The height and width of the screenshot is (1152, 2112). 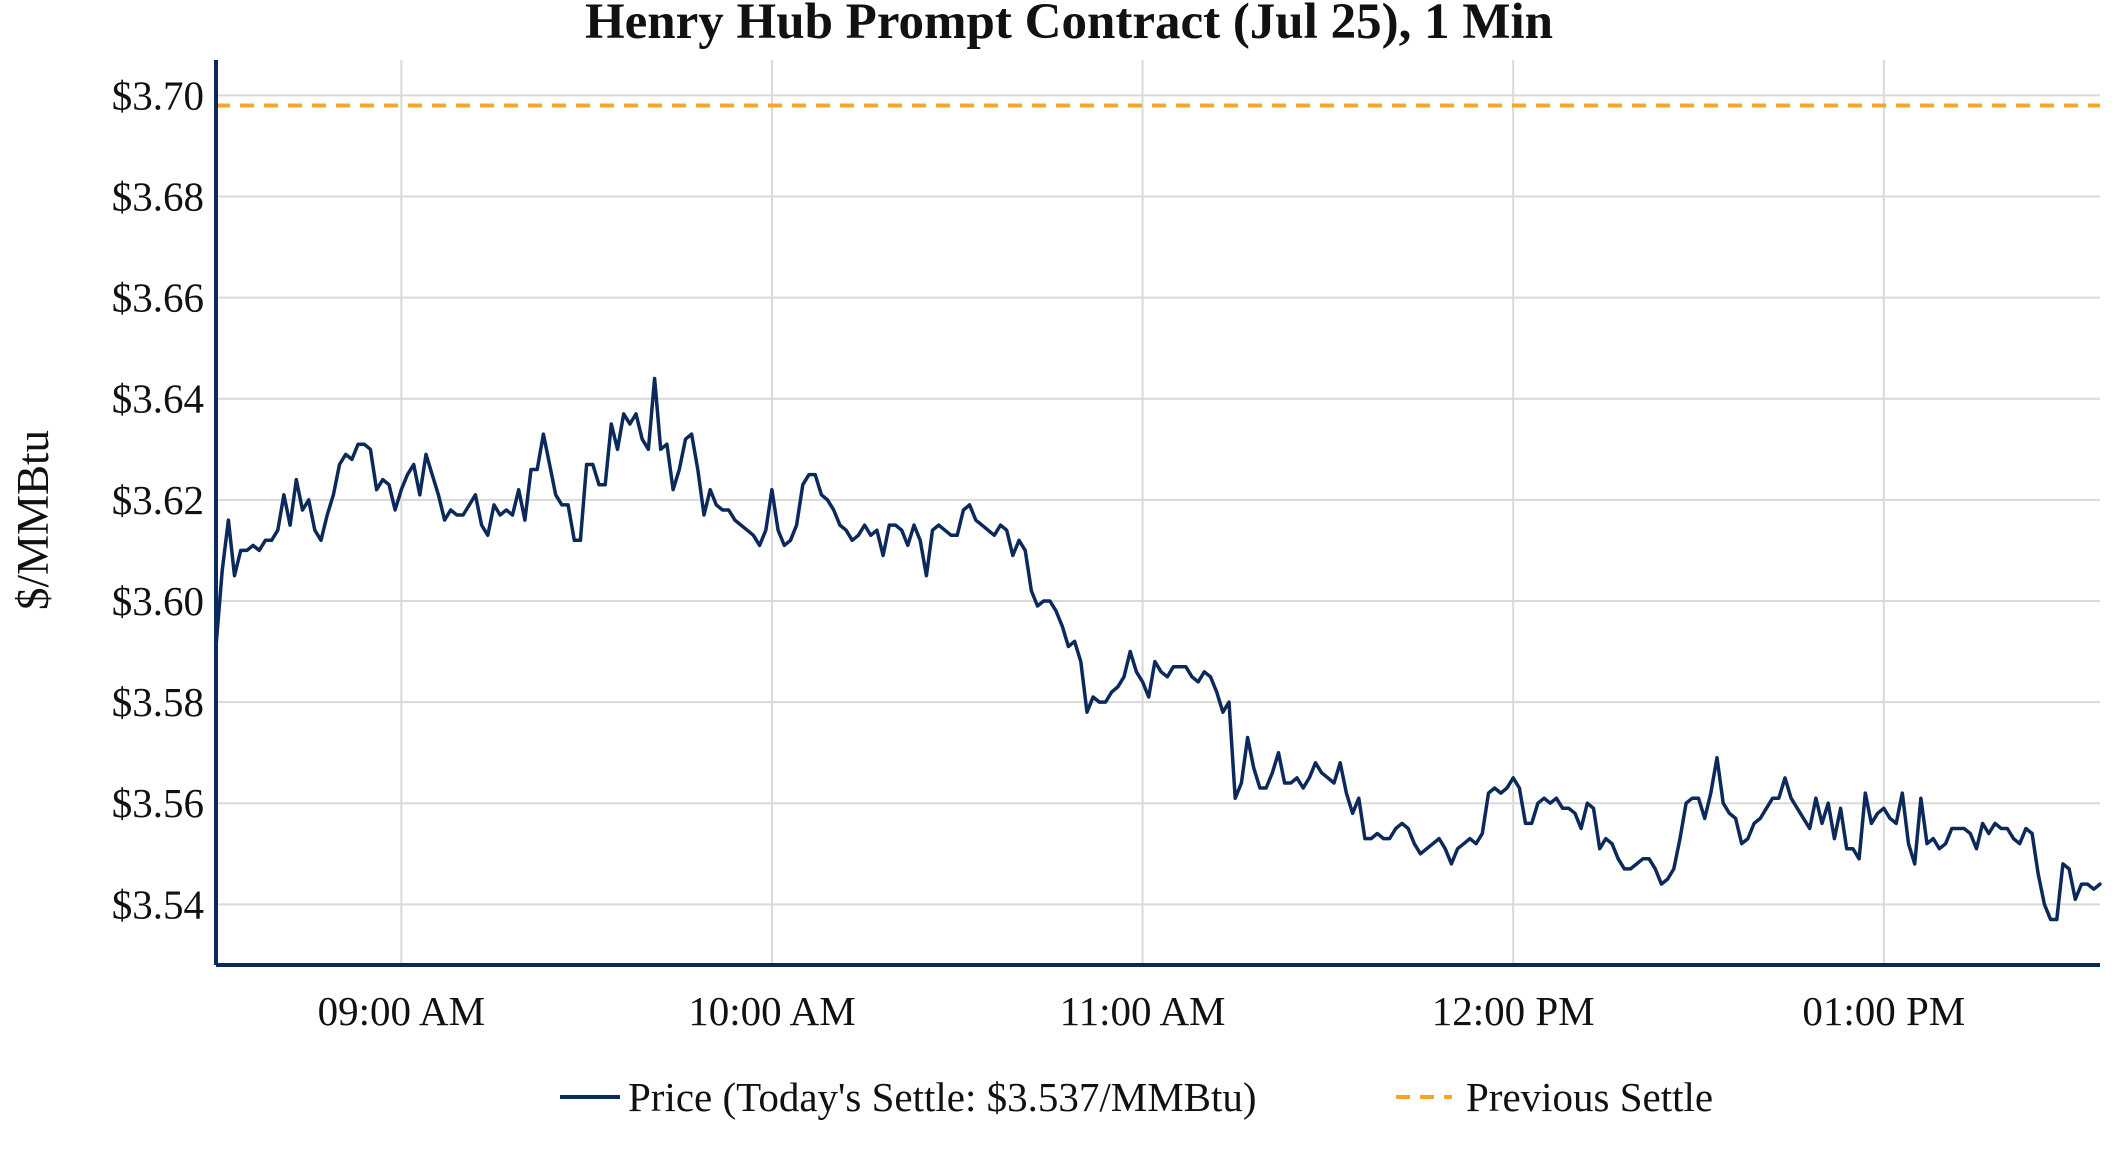 What do you see at coordinates (158, 803) in the screenshot?
I see `y-tick-label: $3.56` at bounding box center [158, 803].